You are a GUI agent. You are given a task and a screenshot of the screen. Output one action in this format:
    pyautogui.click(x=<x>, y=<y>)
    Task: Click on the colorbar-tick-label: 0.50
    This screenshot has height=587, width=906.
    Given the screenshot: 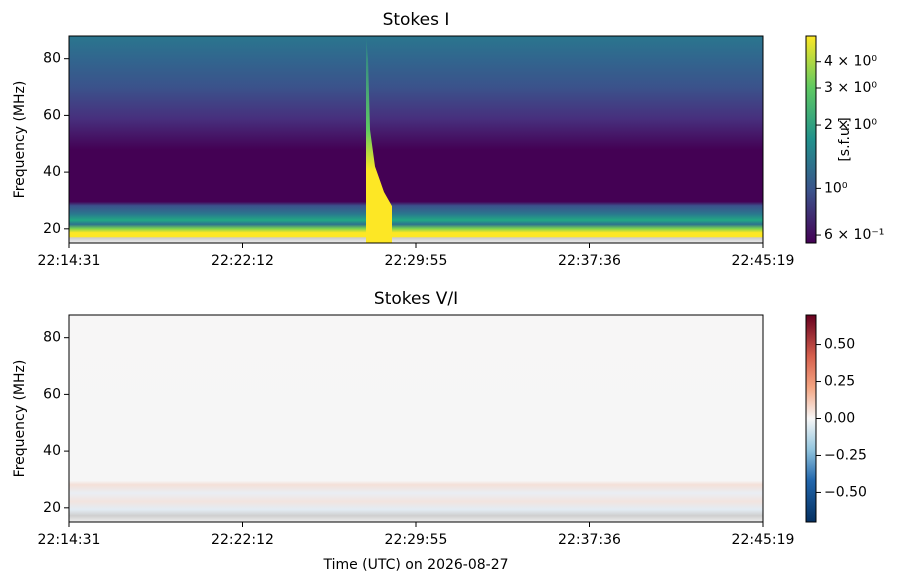 What is the action you would take?
    pyautogui.click(x=839, y=345)
    